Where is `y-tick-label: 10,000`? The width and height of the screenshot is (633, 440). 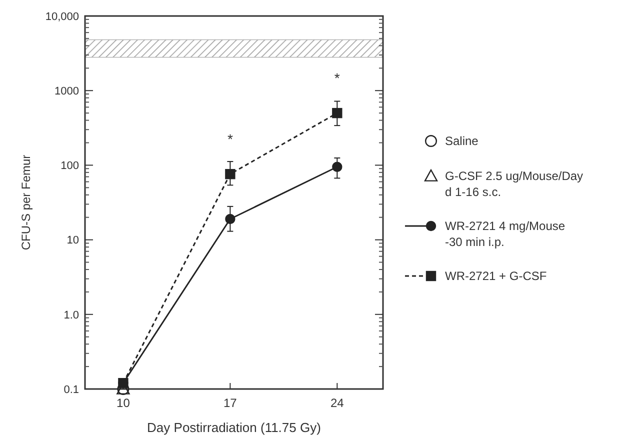 y-tick-label: 10,000 is located at coordinates (62, 16).